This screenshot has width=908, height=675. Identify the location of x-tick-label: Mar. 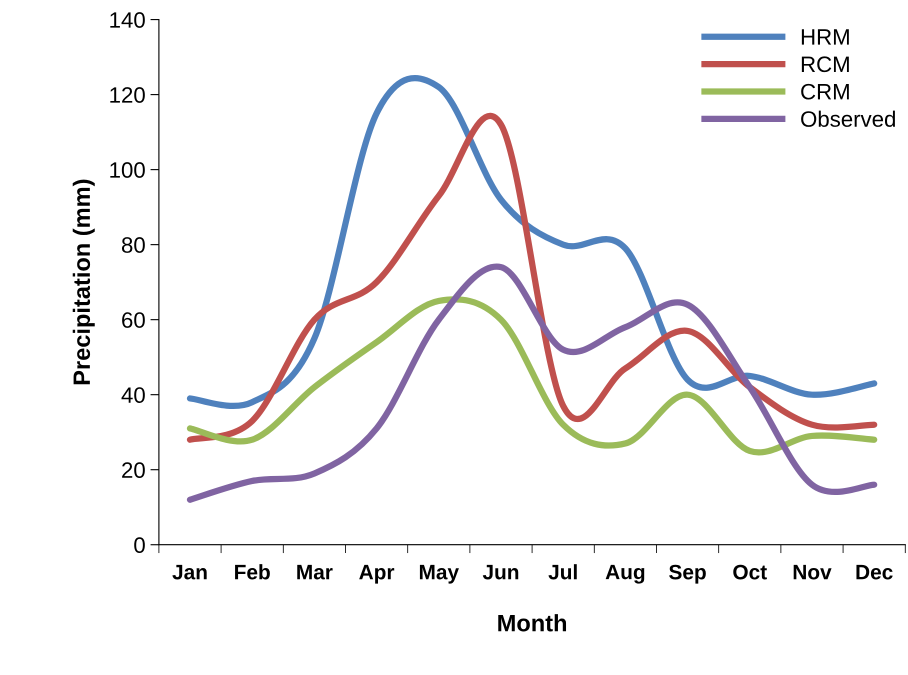
(315, 572).